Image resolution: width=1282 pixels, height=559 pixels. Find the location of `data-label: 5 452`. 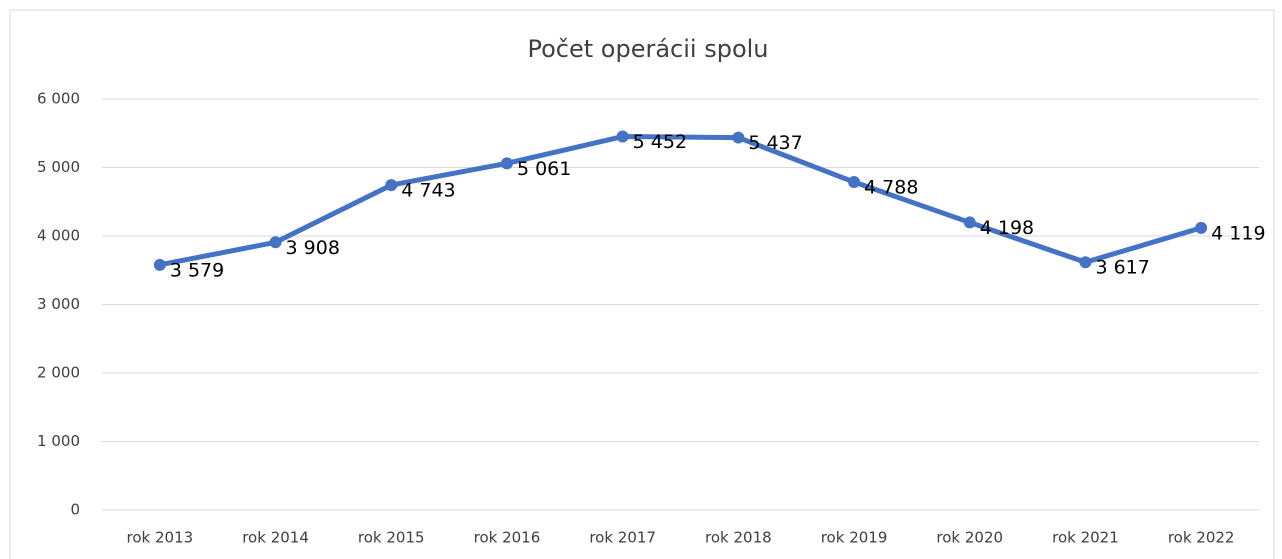

data-label: 5 452 is located at coordinates (660, 142).